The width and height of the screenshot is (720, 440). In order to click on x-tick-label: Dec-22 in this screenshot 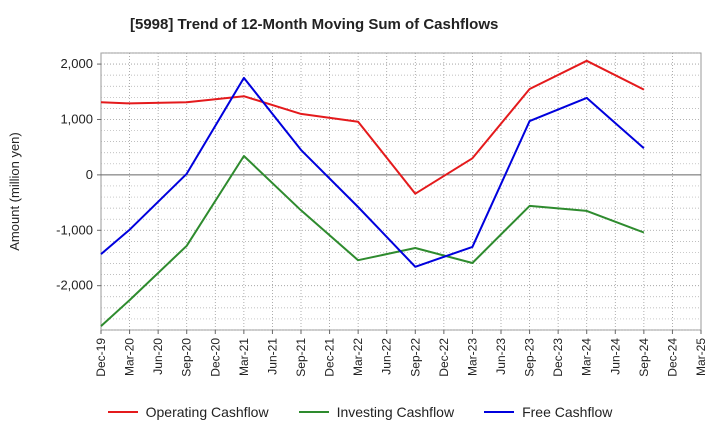, I will do `click(444, 357)`.